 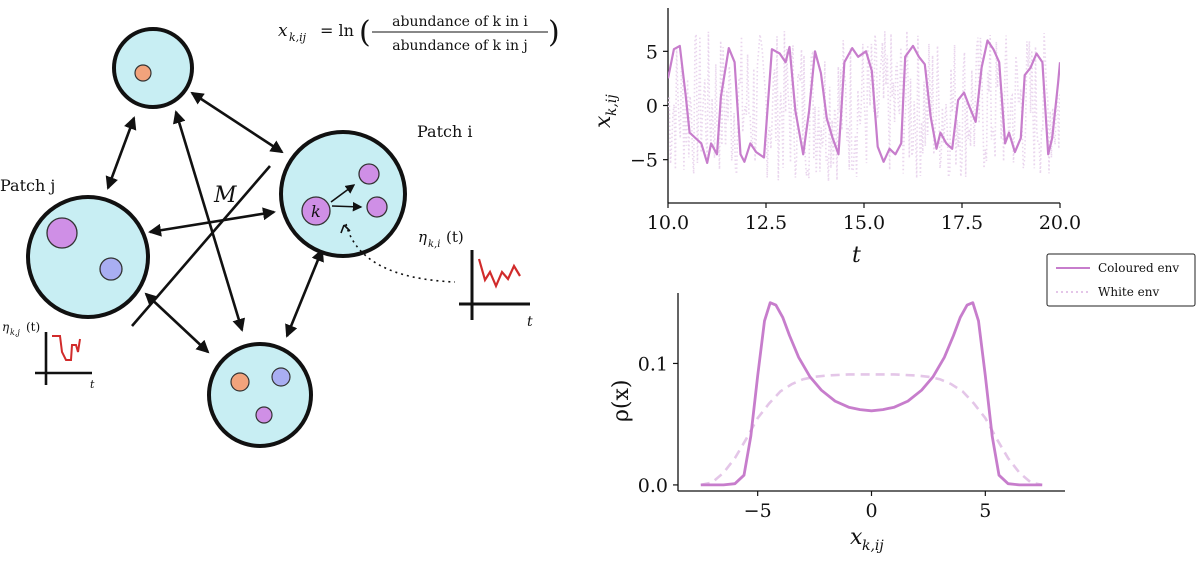 What do you see at coordinates (864, 223) in the screenshot?
I see `top-x-tick-label: 15.0` at bounding box center [864, 223].